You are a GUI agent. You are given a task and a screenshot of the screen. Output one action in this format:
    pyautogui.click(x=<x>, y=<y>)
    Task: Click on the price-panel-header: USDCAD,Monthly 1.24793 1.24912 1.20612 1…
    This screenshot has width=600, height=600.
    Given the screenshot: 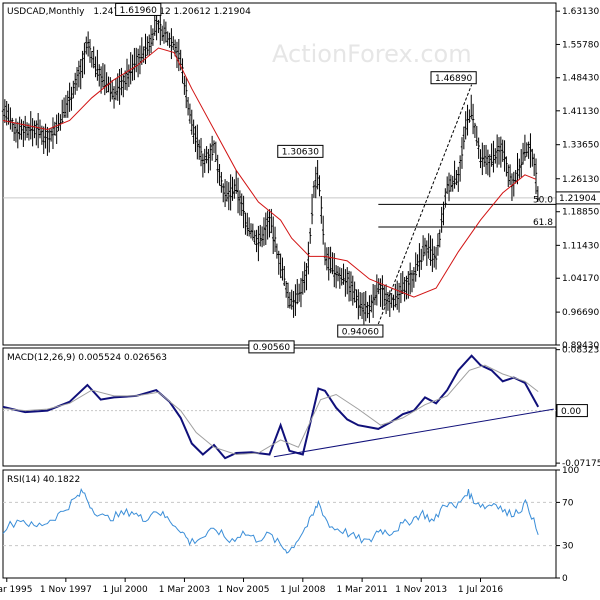 What is the action you would take?
    pyautogui.click(x=129, y=12)
    